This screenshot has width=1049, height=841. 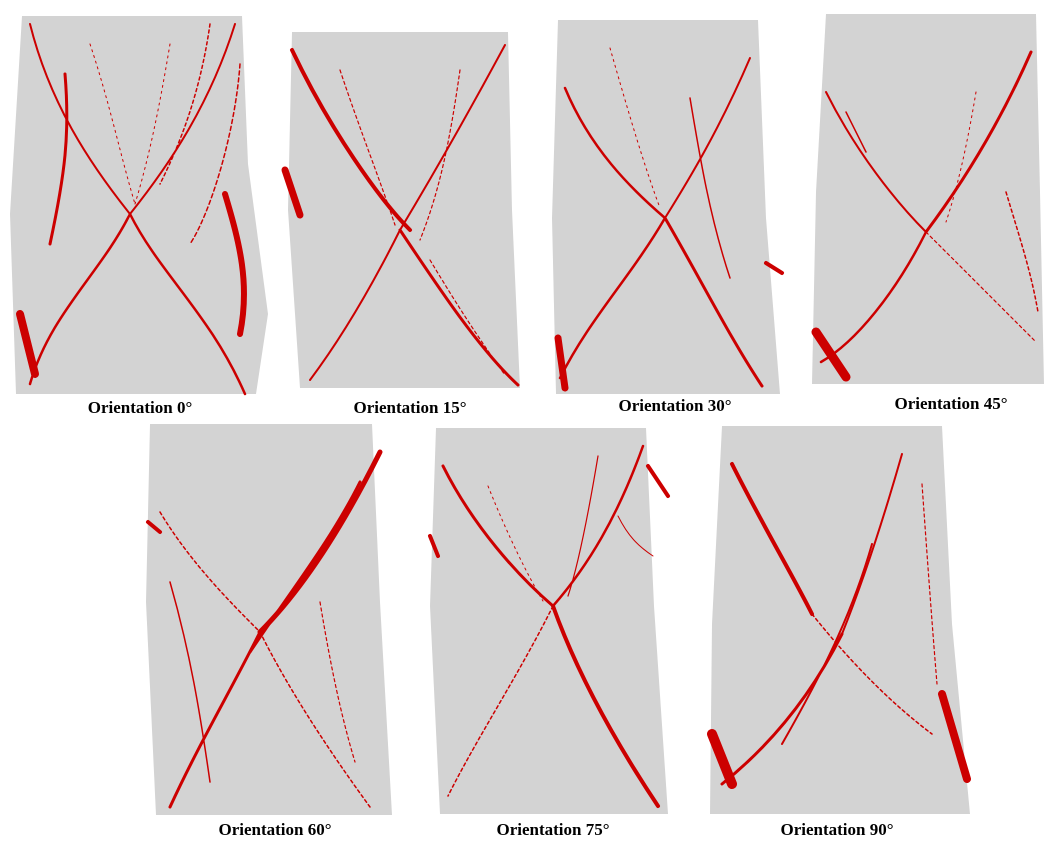 What do you see at coordinates (275, 829) in the screenshot?
I see `panel-caption: Orientation 60°` at bounding box center [275, 829].